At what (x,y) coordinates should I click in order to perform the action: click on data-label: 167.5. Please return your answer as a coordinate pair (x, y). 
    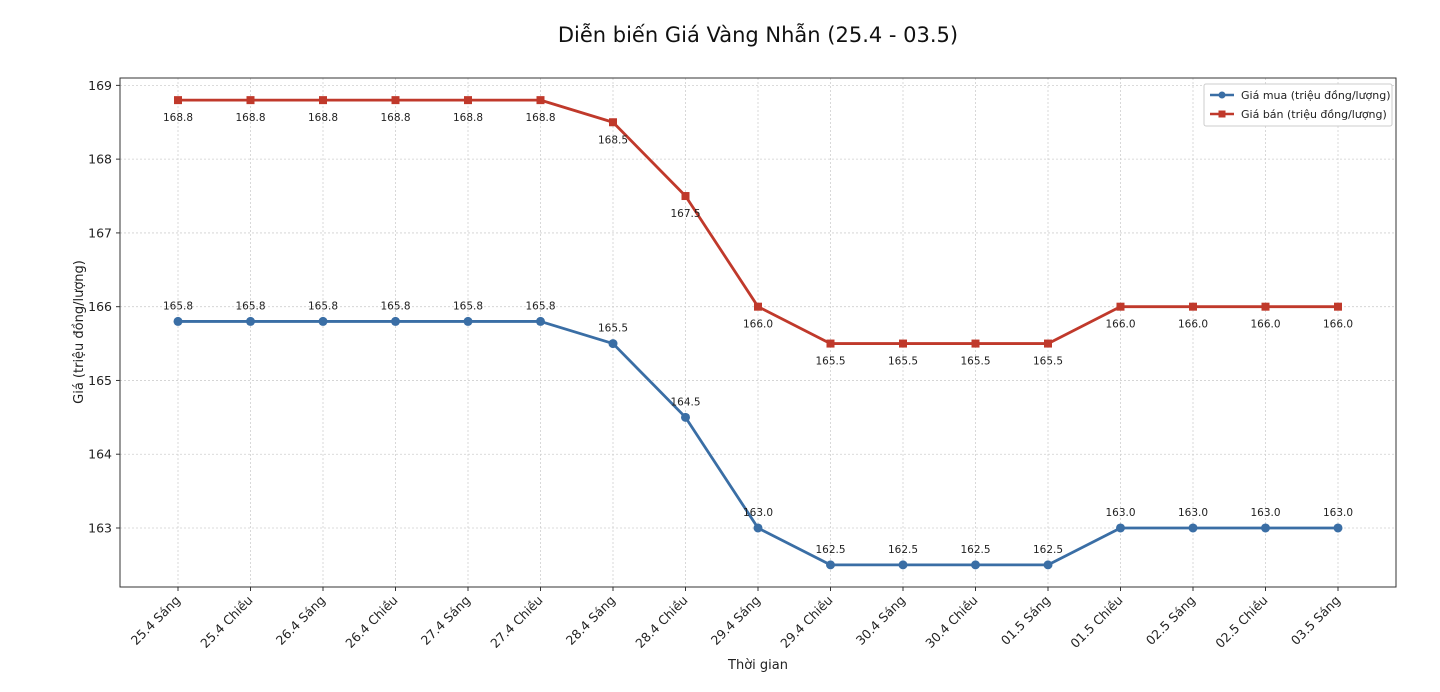
    Looking at the image, I should click on (685, 214).